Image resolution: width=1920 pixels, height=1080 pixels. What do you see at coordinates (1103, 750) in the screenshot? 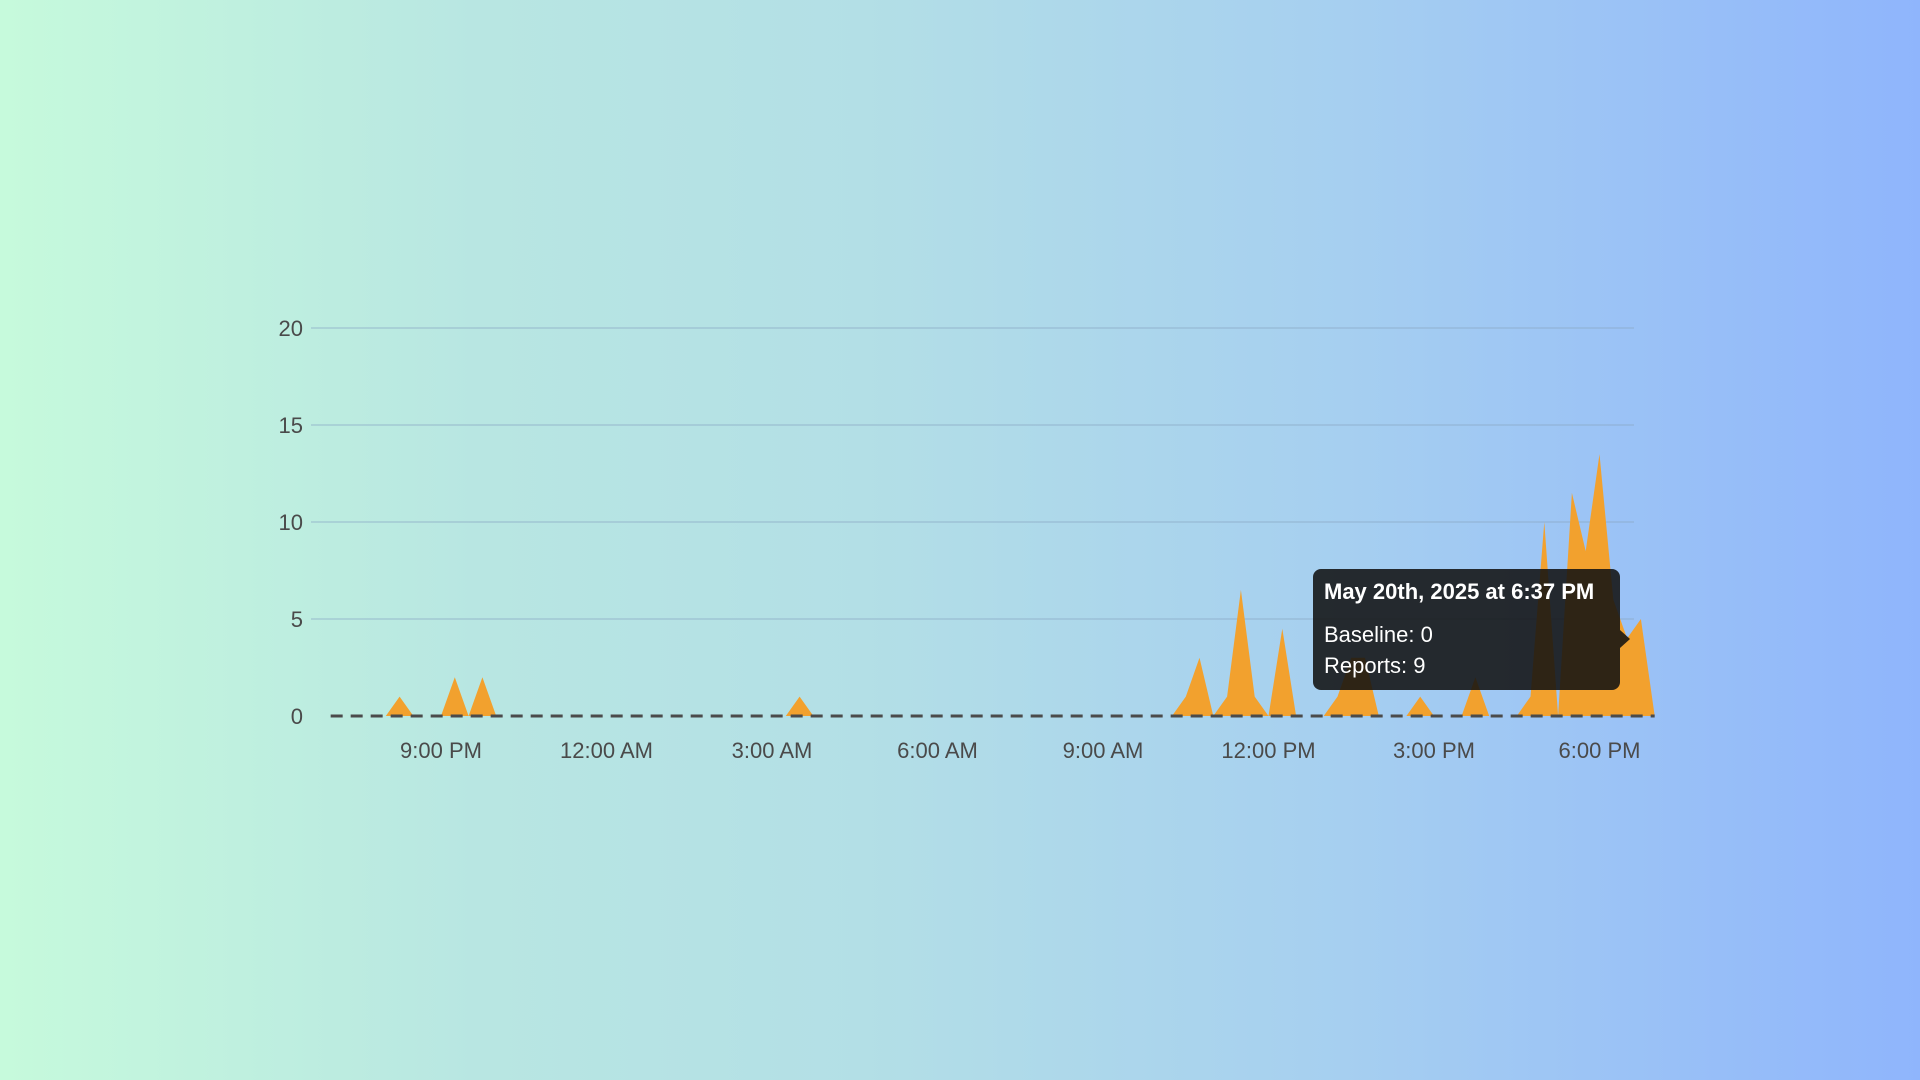
I see `x-tick-label: 9:00 AM` at bounding box center [1103, 750].